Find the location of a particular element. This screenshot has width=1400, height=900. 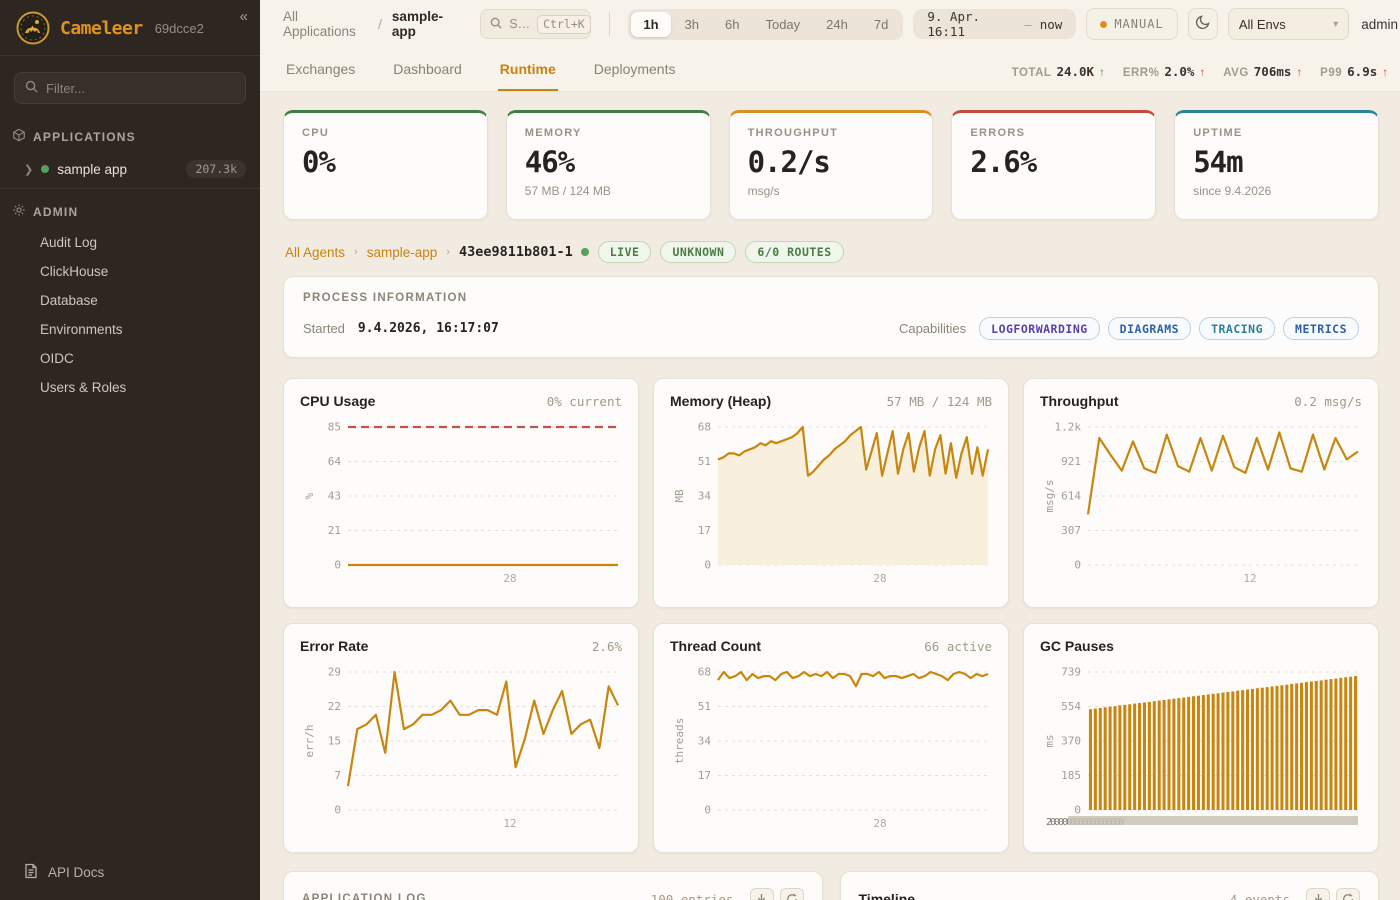

chart-card-thread-count: Thread Count 66 active 68 51 34 17 0 threads 28 is located at coordinates (831, 738).